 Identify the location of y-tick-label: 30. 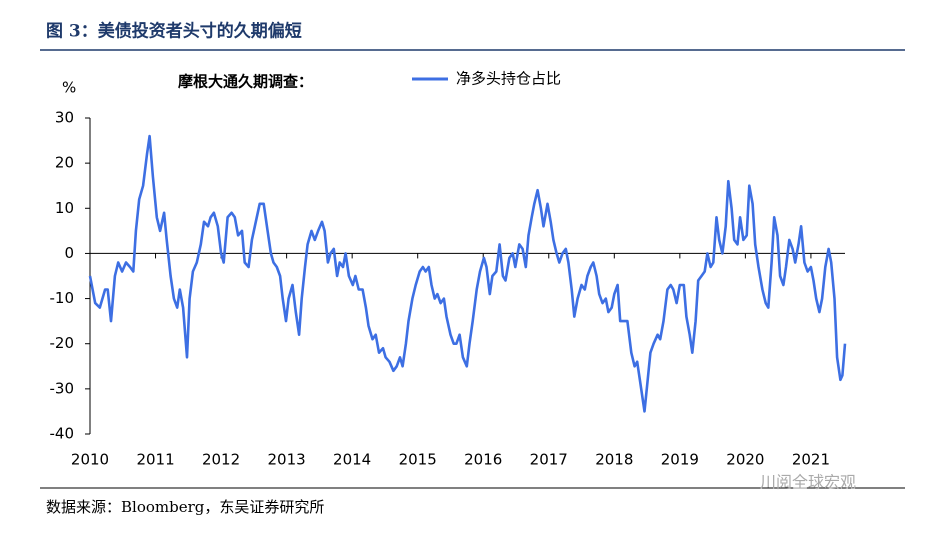
(64, 118).